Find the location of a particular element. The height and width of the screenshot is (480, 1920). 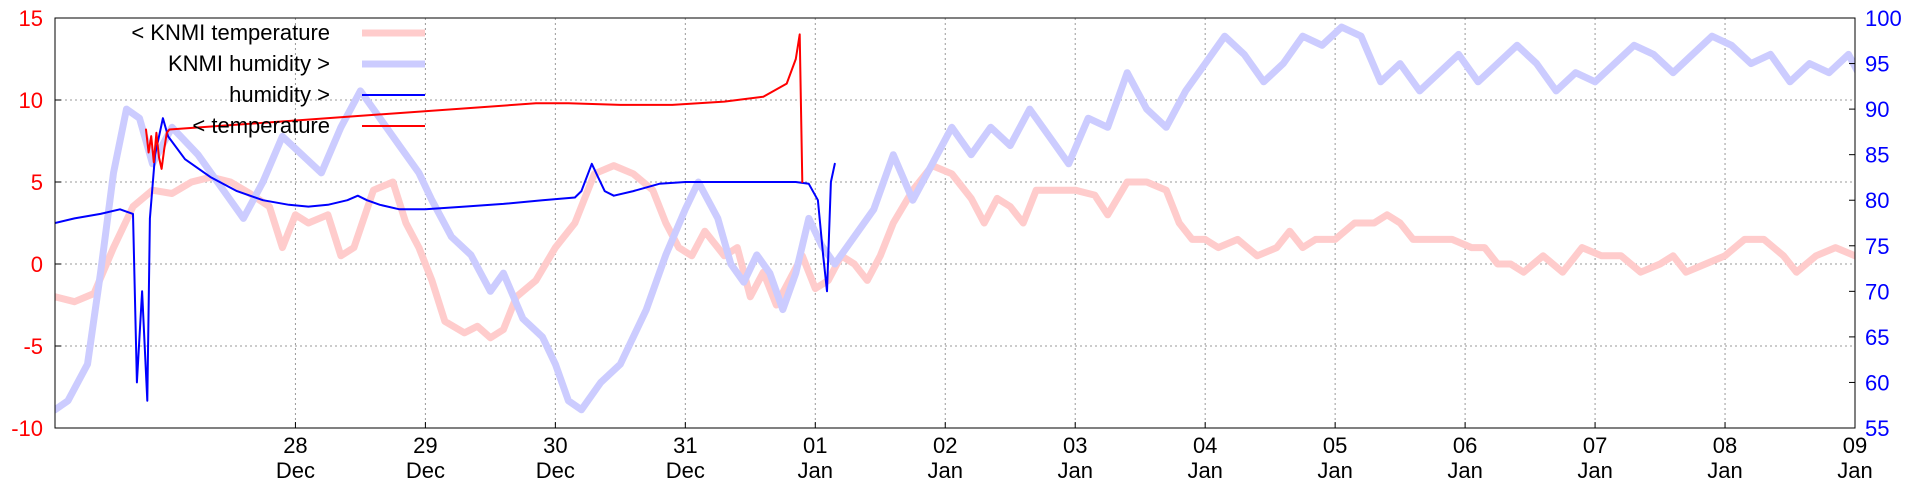

legend-label: < KNMI temperature is located at coordinates (230, 32).